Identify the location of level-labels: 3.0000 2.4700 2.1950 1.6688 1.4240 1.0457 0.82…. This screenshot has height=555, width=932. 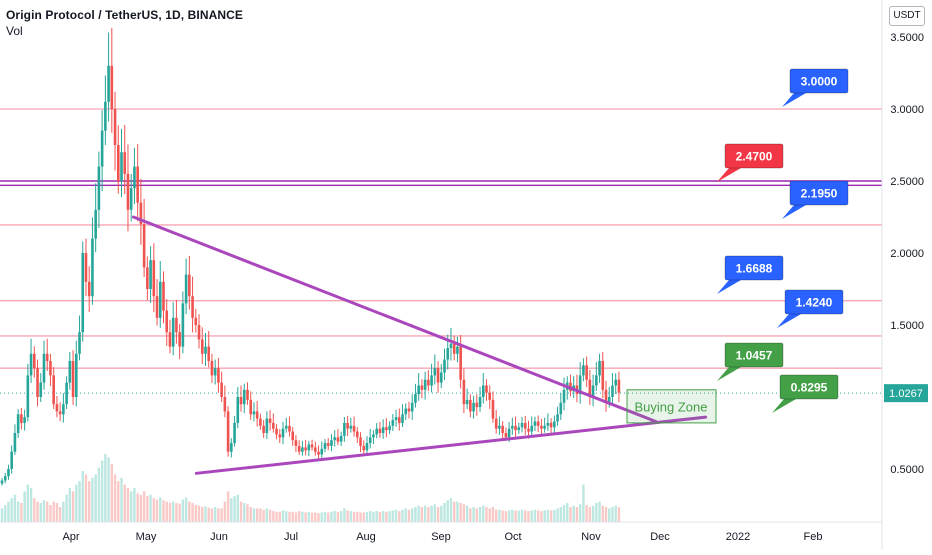
(783, 240).